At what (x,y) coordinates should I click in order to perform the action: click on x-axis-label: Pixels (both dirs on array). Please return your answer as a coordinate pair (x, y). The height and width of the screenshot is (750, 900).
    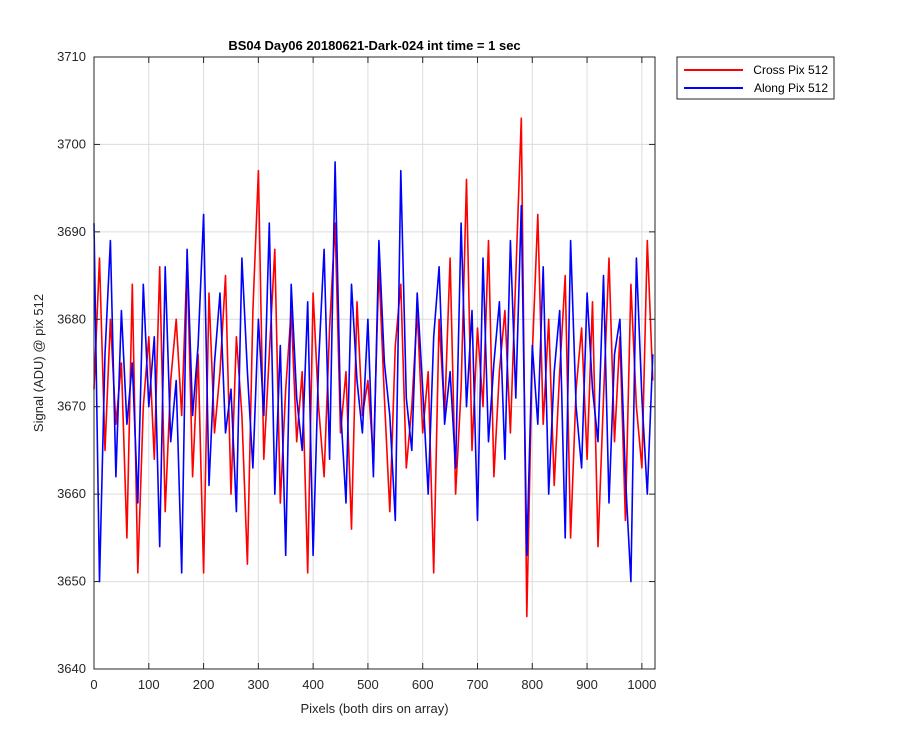
    Looking at the image, I should click on (374, 708).